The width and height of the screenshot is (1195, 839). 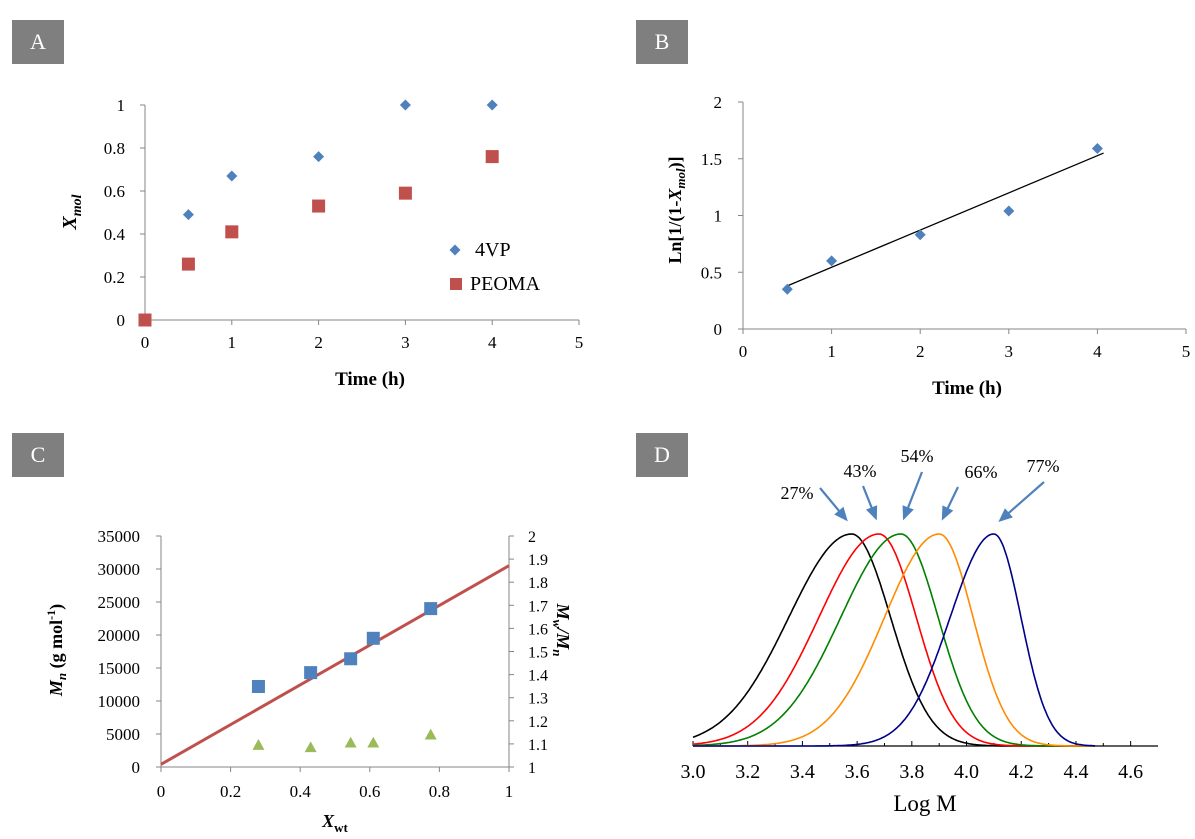 I want to click on chart-c-y-tick-label: 15000, so click(x=119, y=668).